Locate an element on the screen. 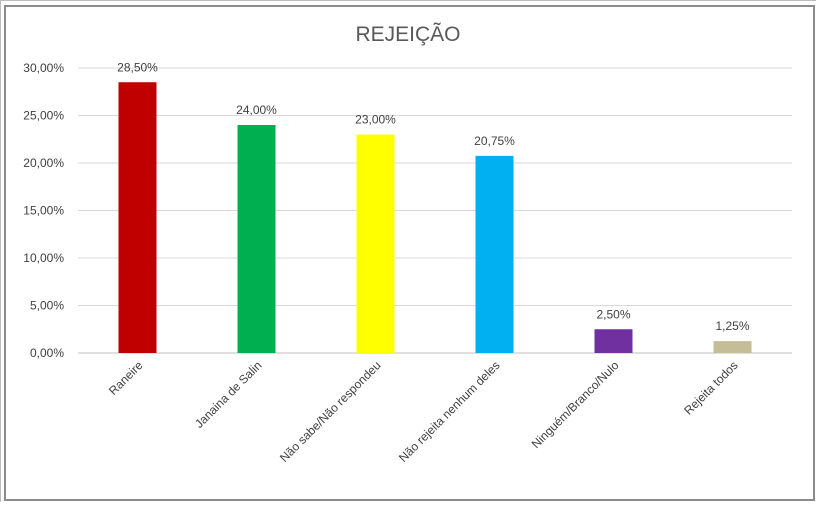  right-margin is located at coordinates (821, 254).